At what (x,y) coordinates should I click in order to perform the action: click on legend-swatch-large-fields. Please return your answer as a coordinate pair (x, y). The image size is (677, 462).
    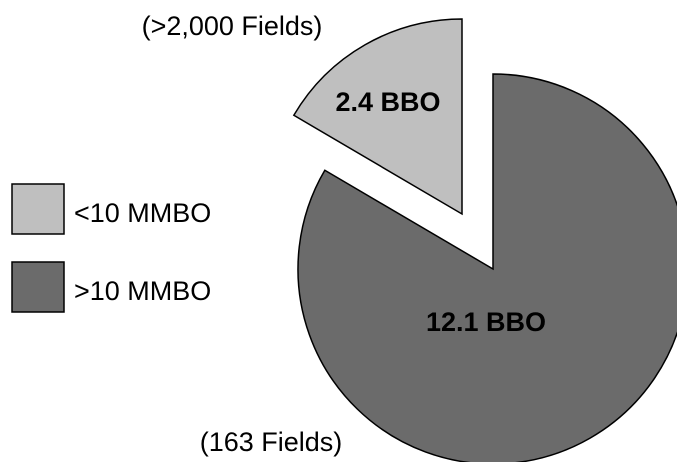
    Looking at the image, I should click on (38, 287).